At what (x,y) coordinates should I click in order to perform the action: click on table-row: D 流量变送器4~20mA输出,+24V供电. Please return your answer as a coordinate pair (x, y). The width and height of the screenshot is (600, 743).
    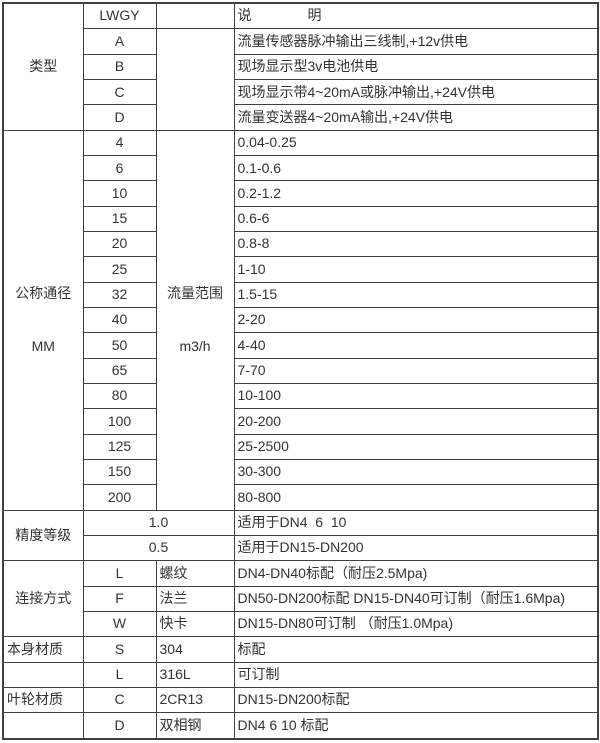
    Looking at the image, I should click on (301, 117).